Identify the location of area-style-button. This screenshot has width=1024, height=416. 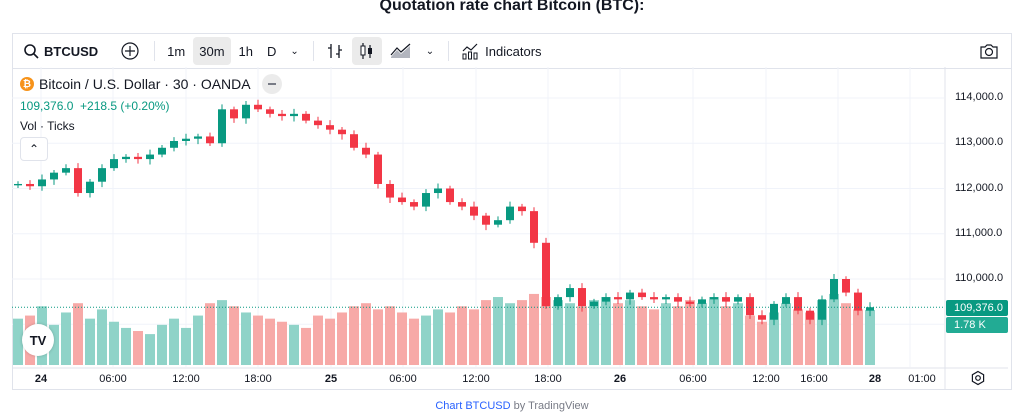
(401, 51).